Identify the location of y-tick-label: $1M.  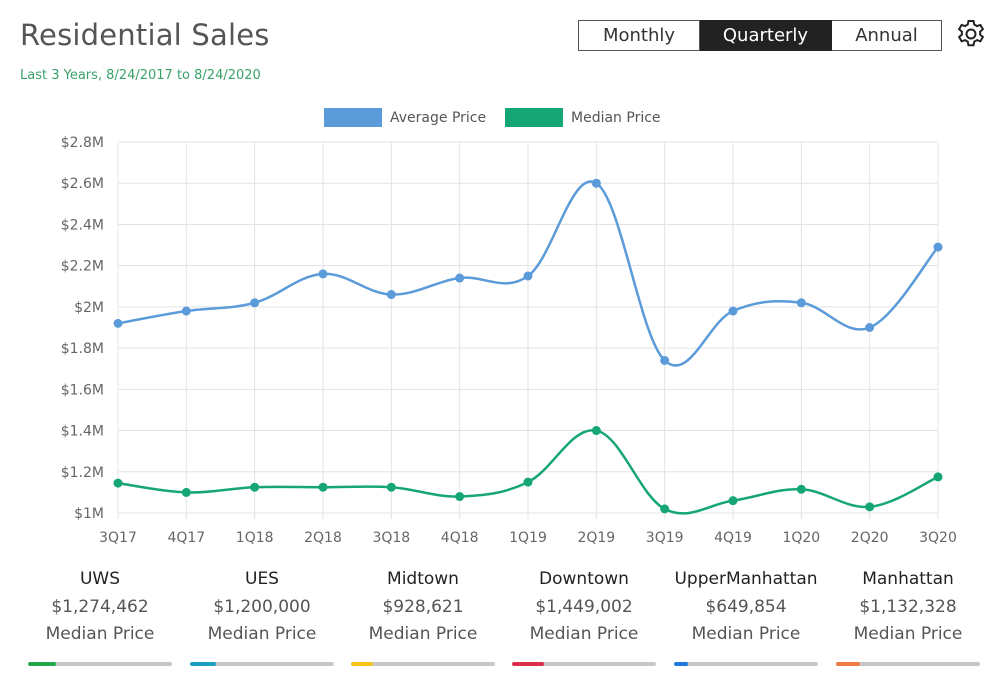
(89, 514).